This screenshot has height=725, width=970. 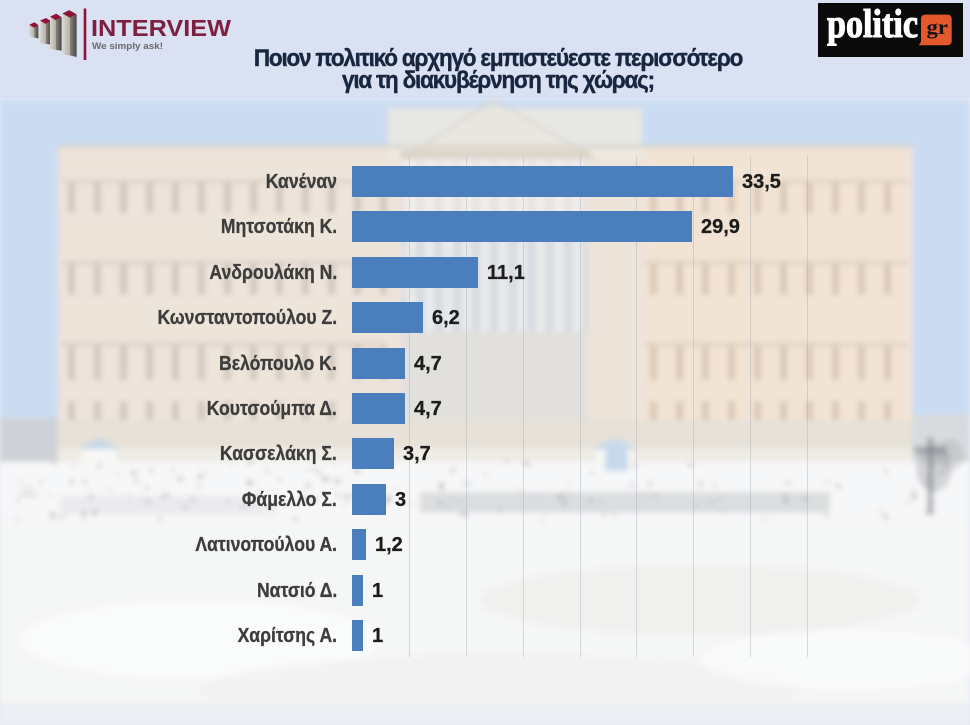 What do you see at coordinates (872, 24) in the screenshot?
I see `svg-text: politic` at bounding box center [872, 24].